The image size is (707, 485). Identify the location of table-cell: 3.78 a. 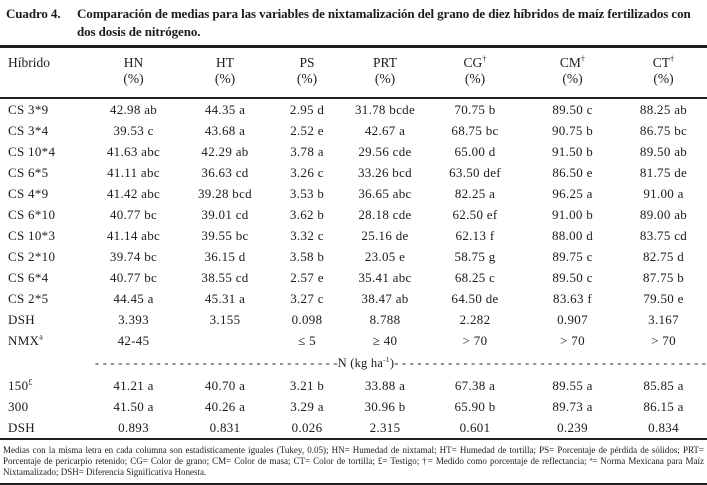
(307, 151).